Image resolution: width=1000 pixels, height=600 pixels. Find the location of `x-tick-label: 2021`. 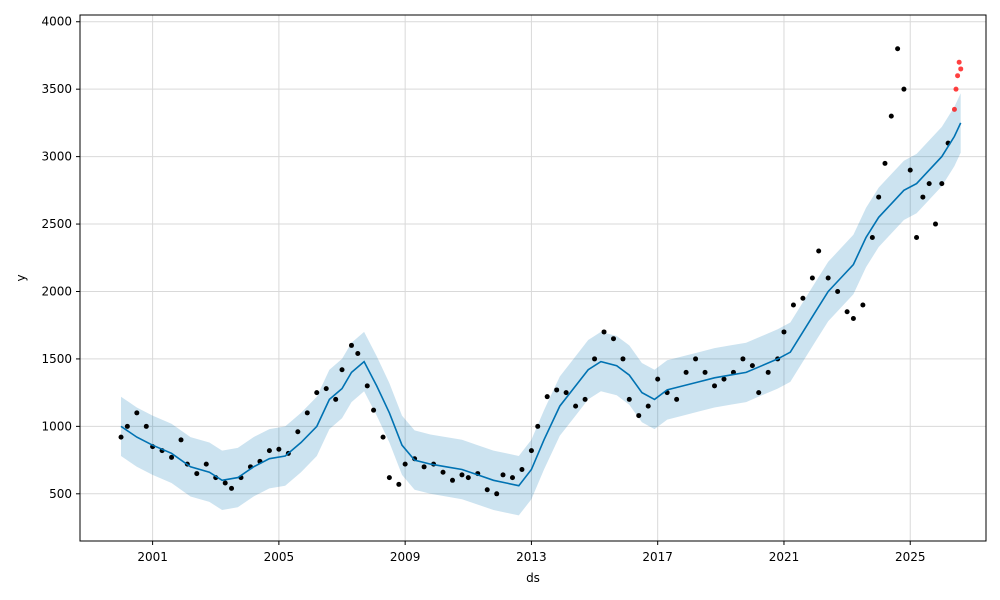

x-tick-label: 2021 is located at coordinates (784, 557).